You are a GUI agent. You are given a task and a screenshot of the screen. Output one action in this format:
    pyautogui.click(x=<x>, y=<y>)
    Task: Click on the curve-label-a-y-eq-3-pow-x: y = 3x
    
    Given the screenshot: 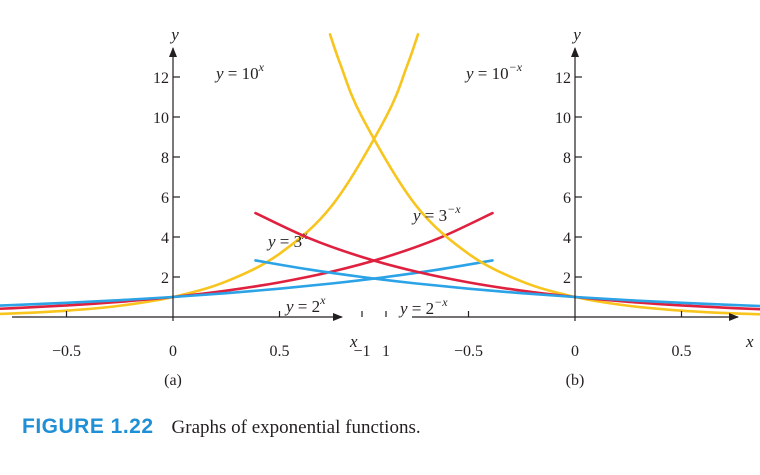 What is the action you would take?
    pyautogui.click(x=287, y=239)
    